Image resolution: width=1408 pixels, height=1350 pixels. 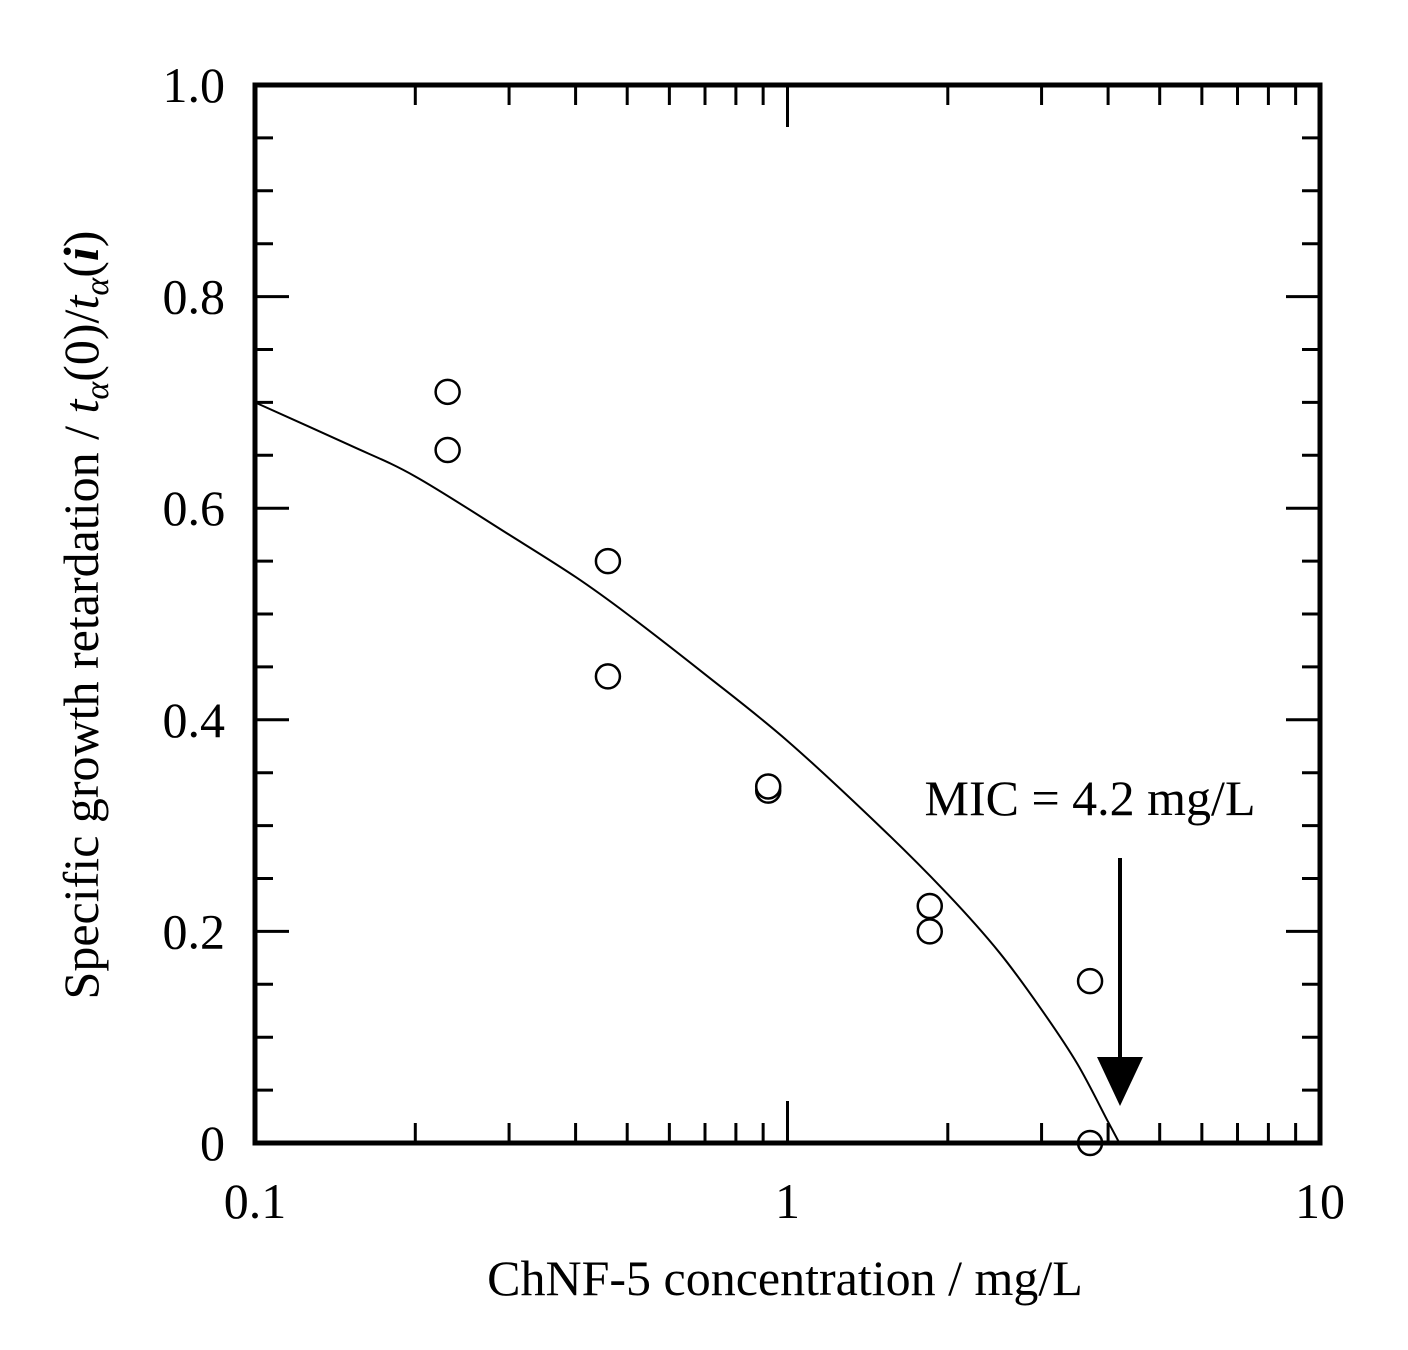 I want to click on y-tick-label: 0, so click(x=212, y=1143).